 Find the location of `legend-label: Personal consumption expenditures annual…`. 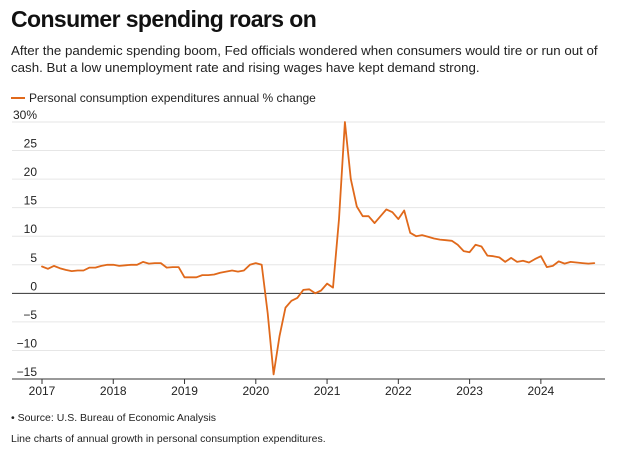

legend-label: Personal consumption expenditures annual… is located at coordinates (172, 98).